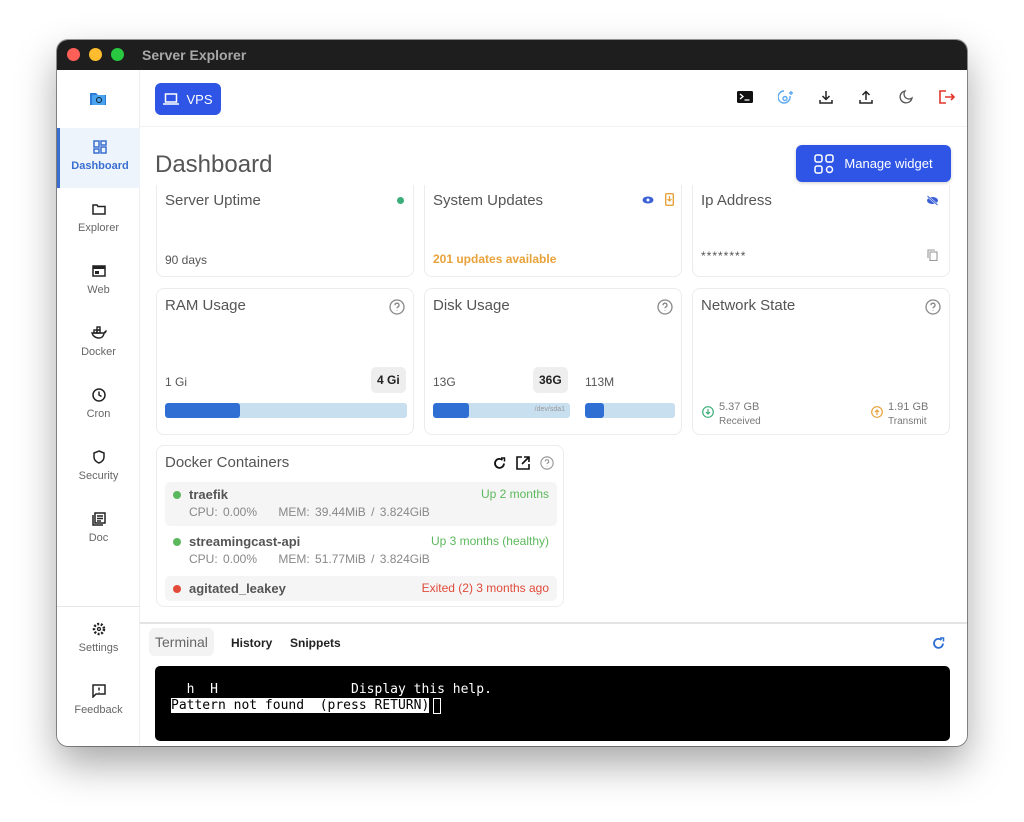  I want to click on sidebar-item-cron: Cron, so click(98, 406).